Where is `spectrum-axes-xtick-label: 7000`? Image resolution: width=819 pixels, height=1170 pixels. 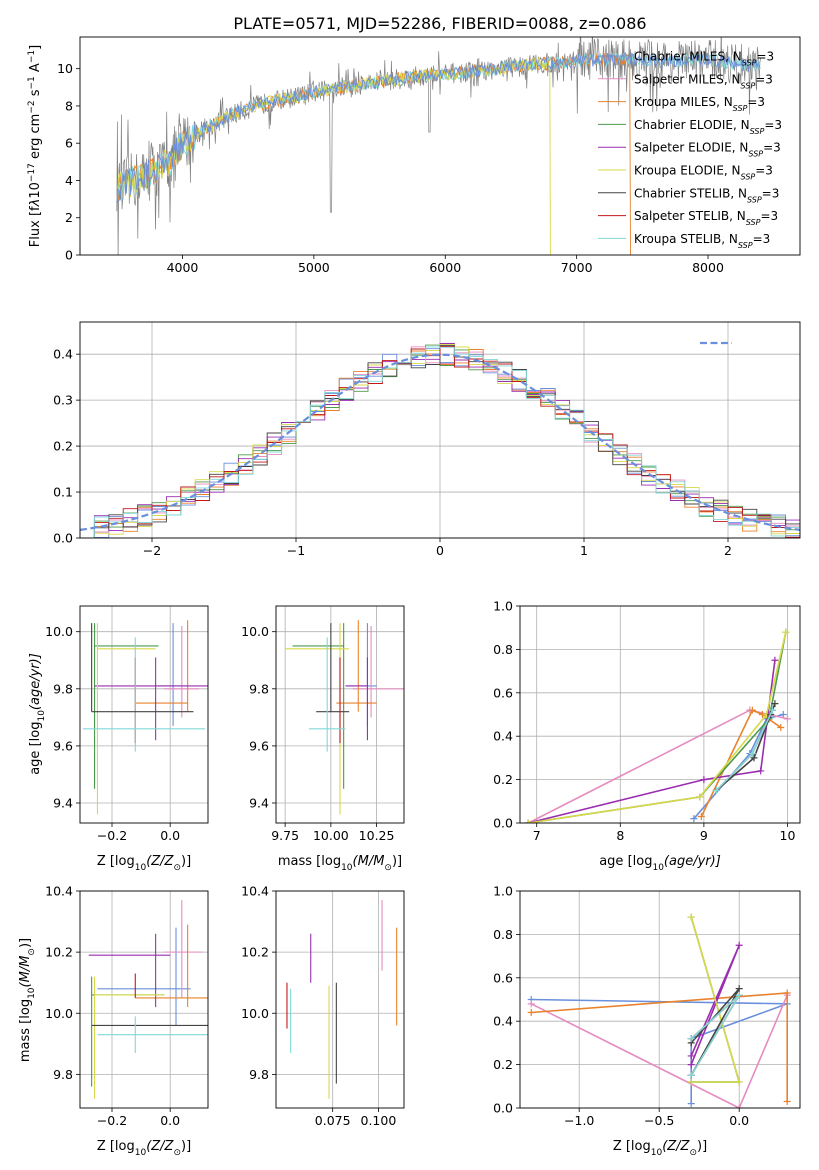
spectrum-axes-xtick-label: 7000 is located at coordinates (577, 267).